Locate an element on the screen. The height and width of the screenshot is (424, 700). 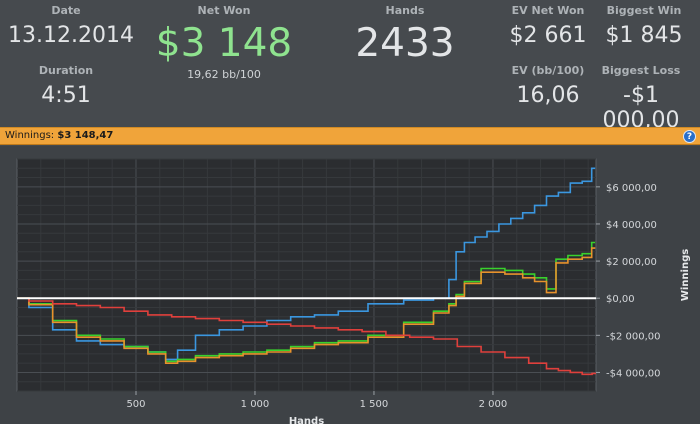
date-value: 13.12.2014 is located at coordinates (71, 35).